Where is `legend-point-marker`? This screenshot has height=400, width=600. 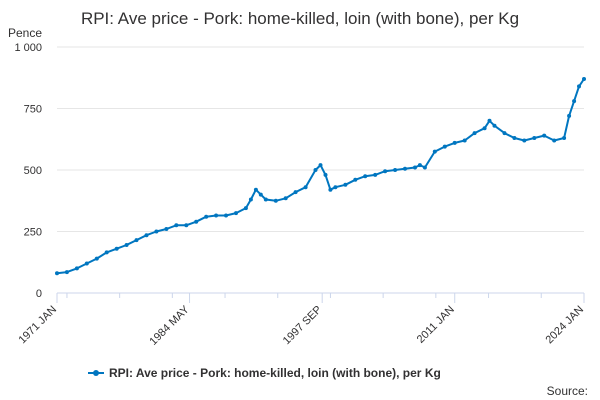 legend-point-marker is located at coordinates (96, 373).